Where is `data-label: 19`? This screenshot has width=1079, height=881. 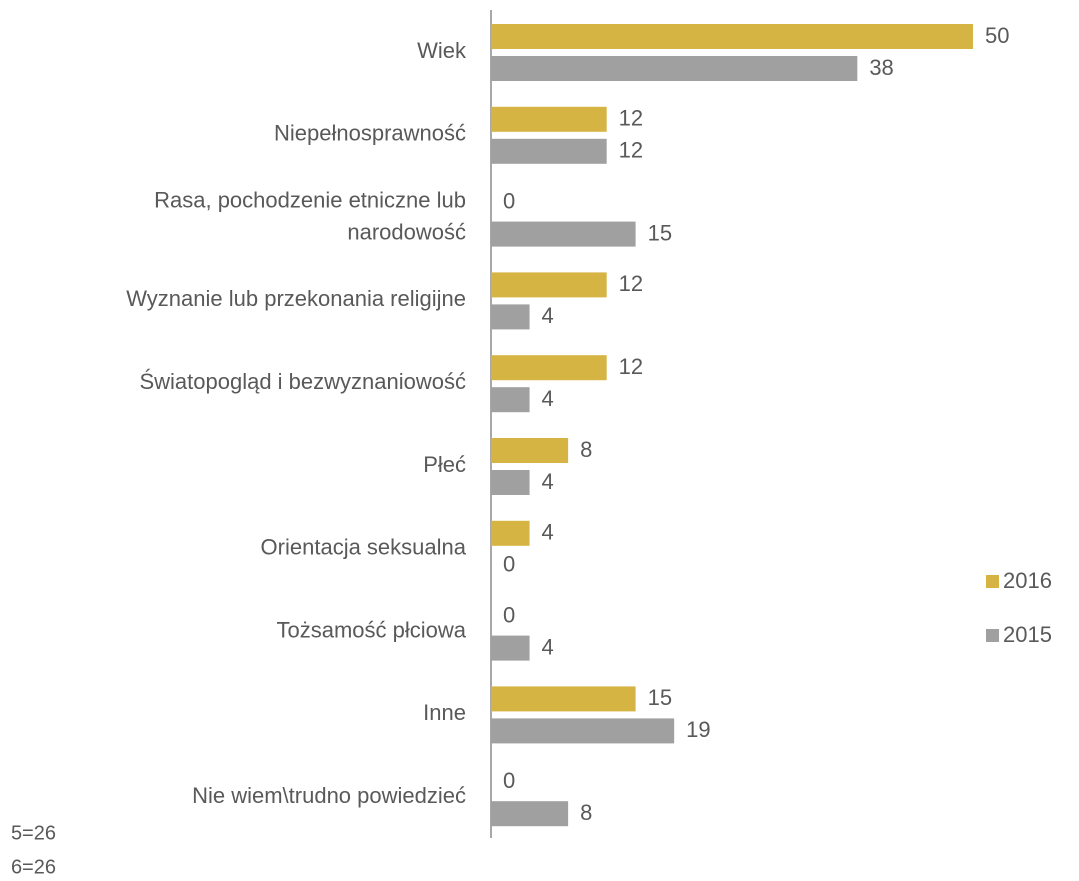
data-label: 19 is located at coordinates (698, 729).